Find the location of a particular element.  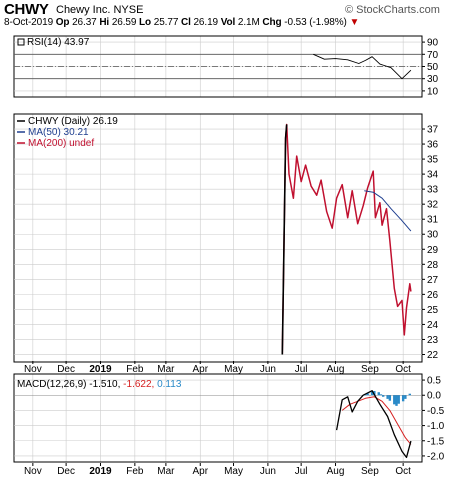

macd-signal-line is located at coordinates (376, 420).